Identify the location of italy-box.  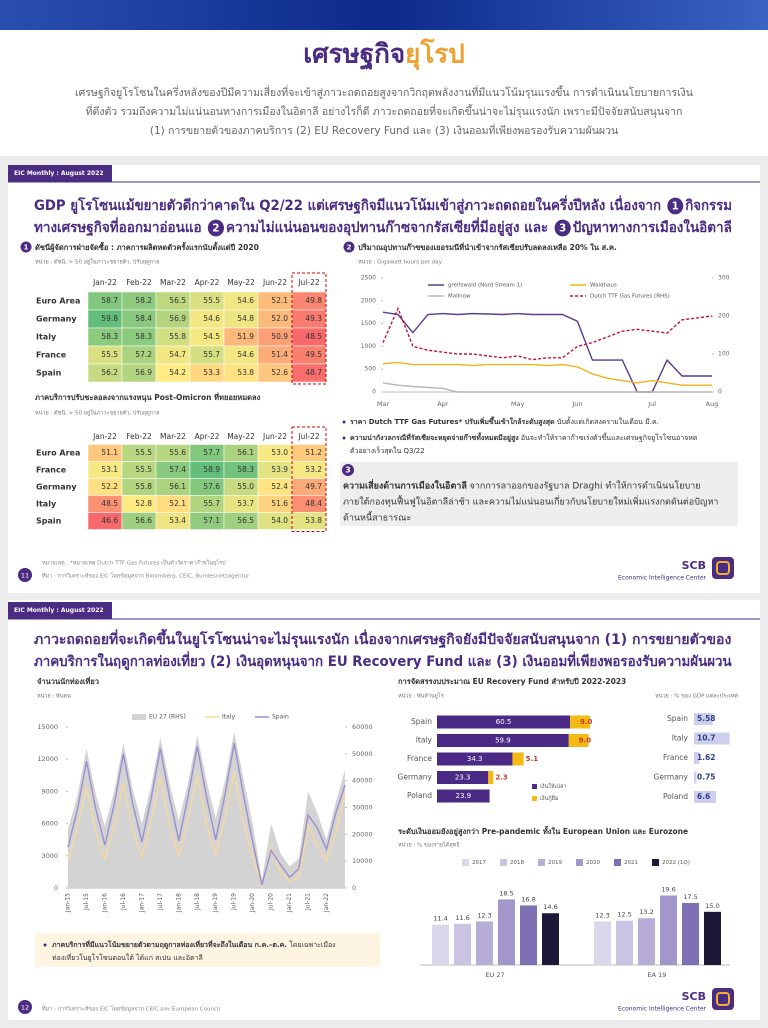
(539, 494).